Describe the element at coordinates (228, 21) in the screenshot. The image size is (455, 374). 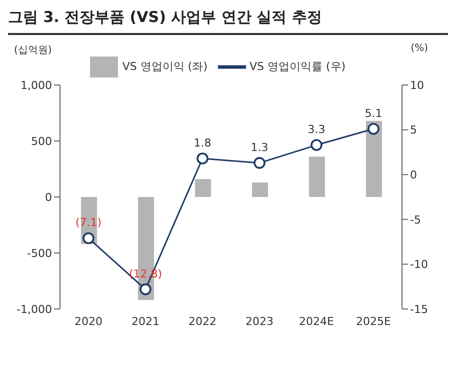
I see `chart-title: 그림 3. 전장부품 (VS) 사업부 연간 실적 추정` at that location.